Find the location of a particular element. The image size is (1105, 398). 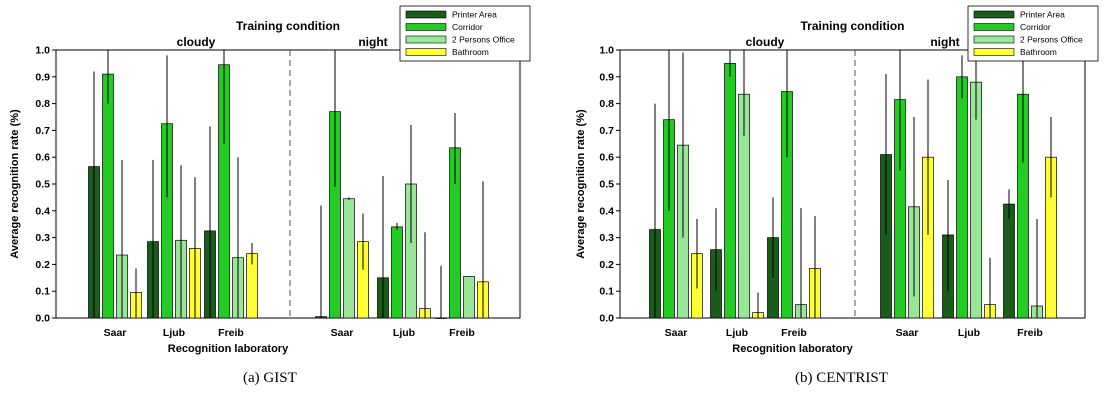

caption-centrist: (b) CENTRIST is located at coordinates (841, 378).